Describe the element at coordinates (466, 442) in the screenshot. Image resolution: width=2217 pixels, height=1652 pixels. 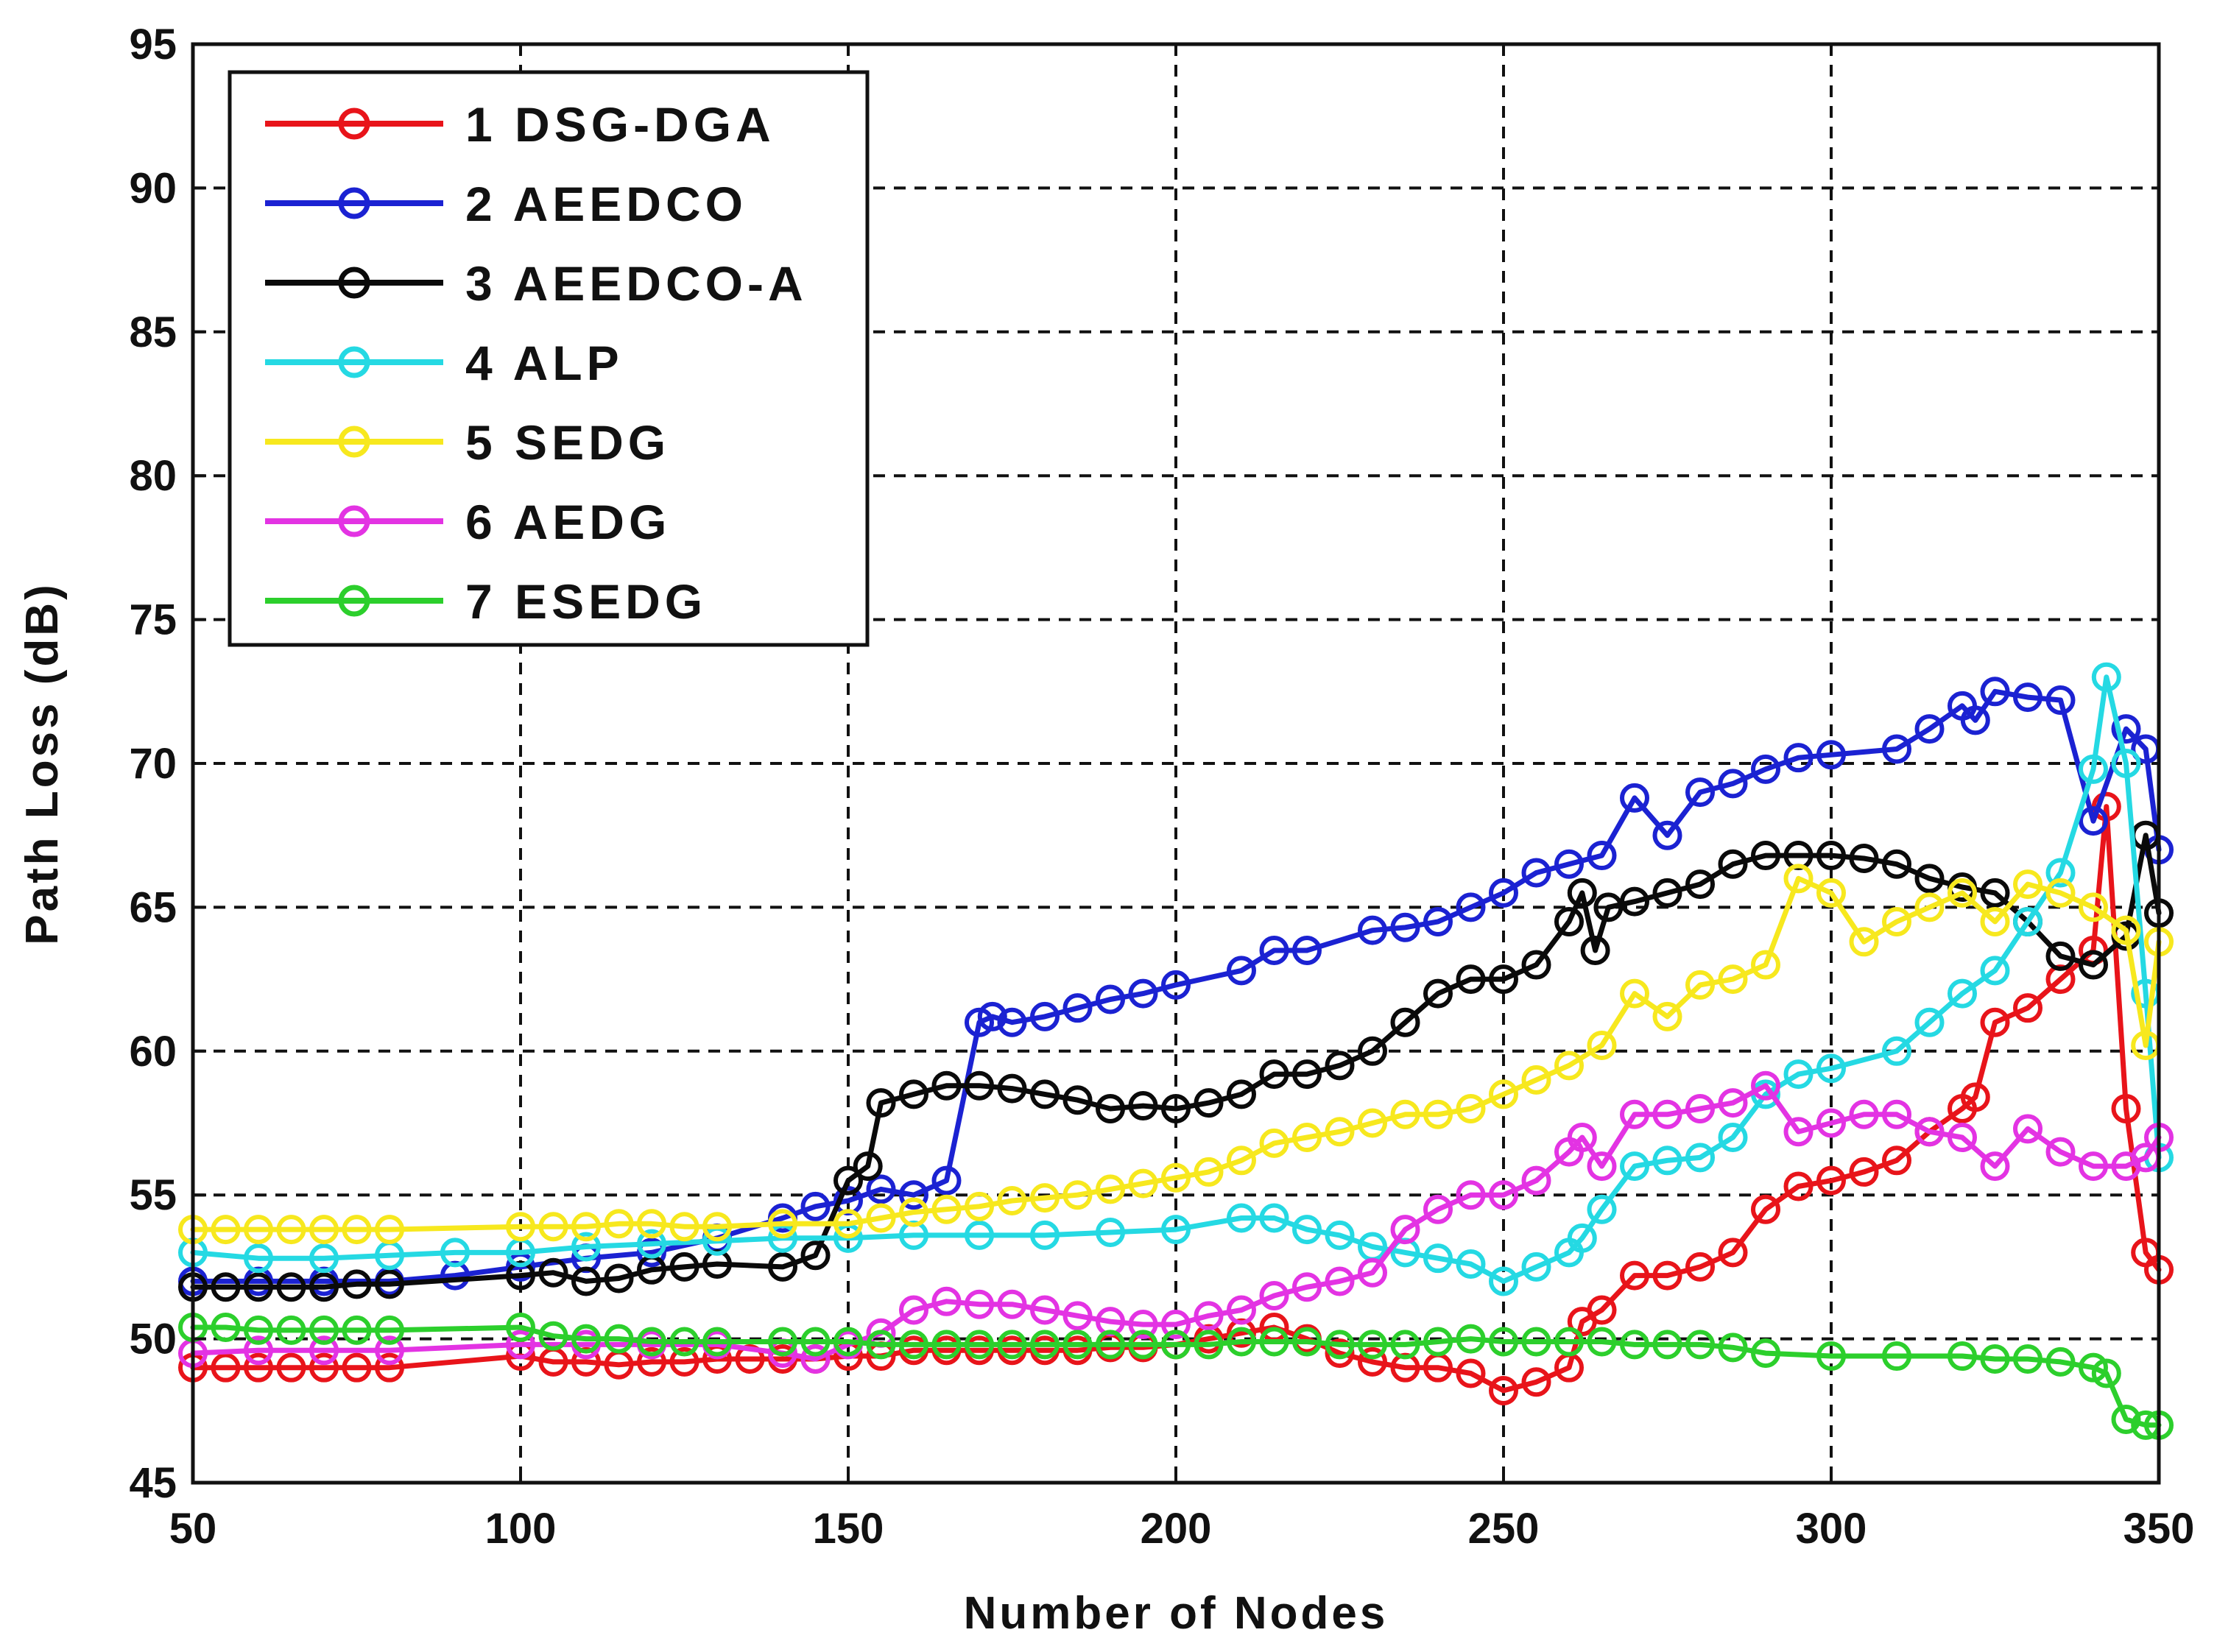
I see `legend-entry: 5 SEDG` at that location.